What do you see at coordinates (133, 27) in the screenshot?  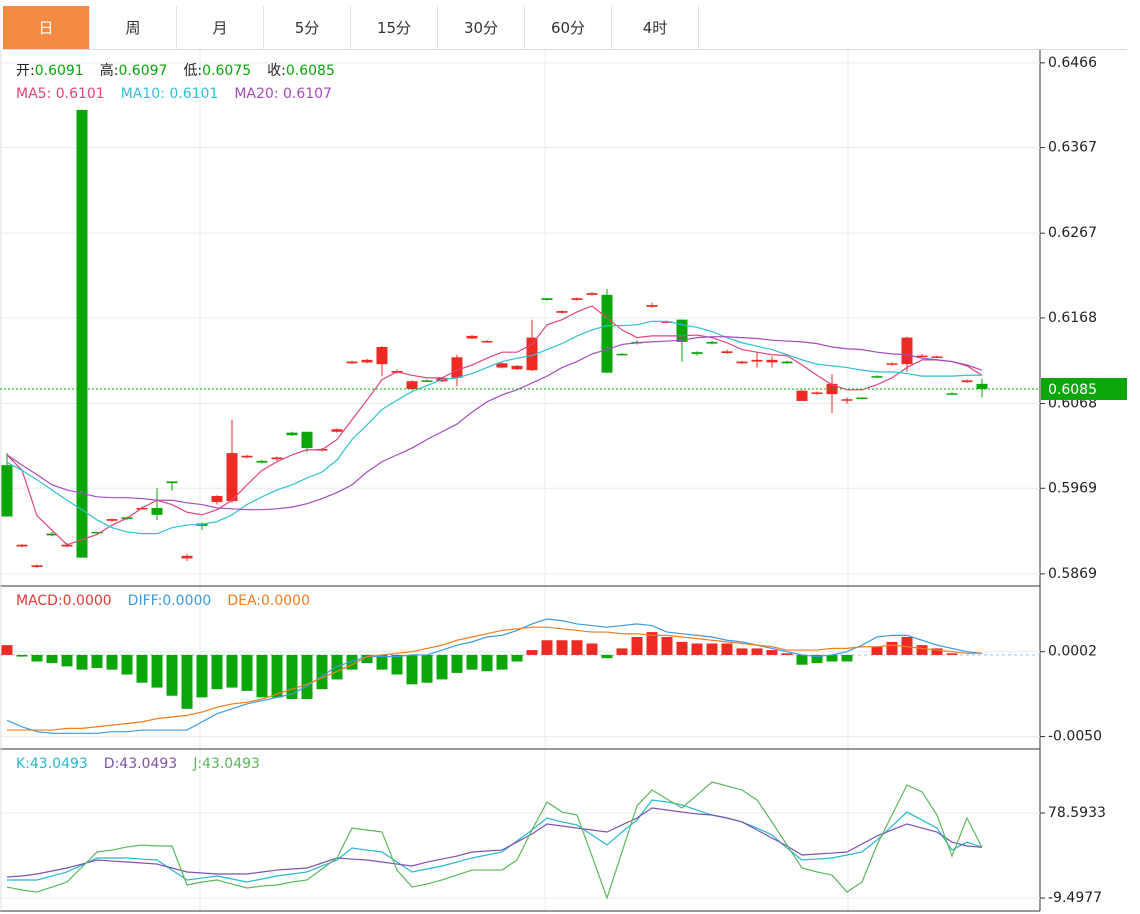 I see `period-tab: 周` at bounding box center [133, 27].